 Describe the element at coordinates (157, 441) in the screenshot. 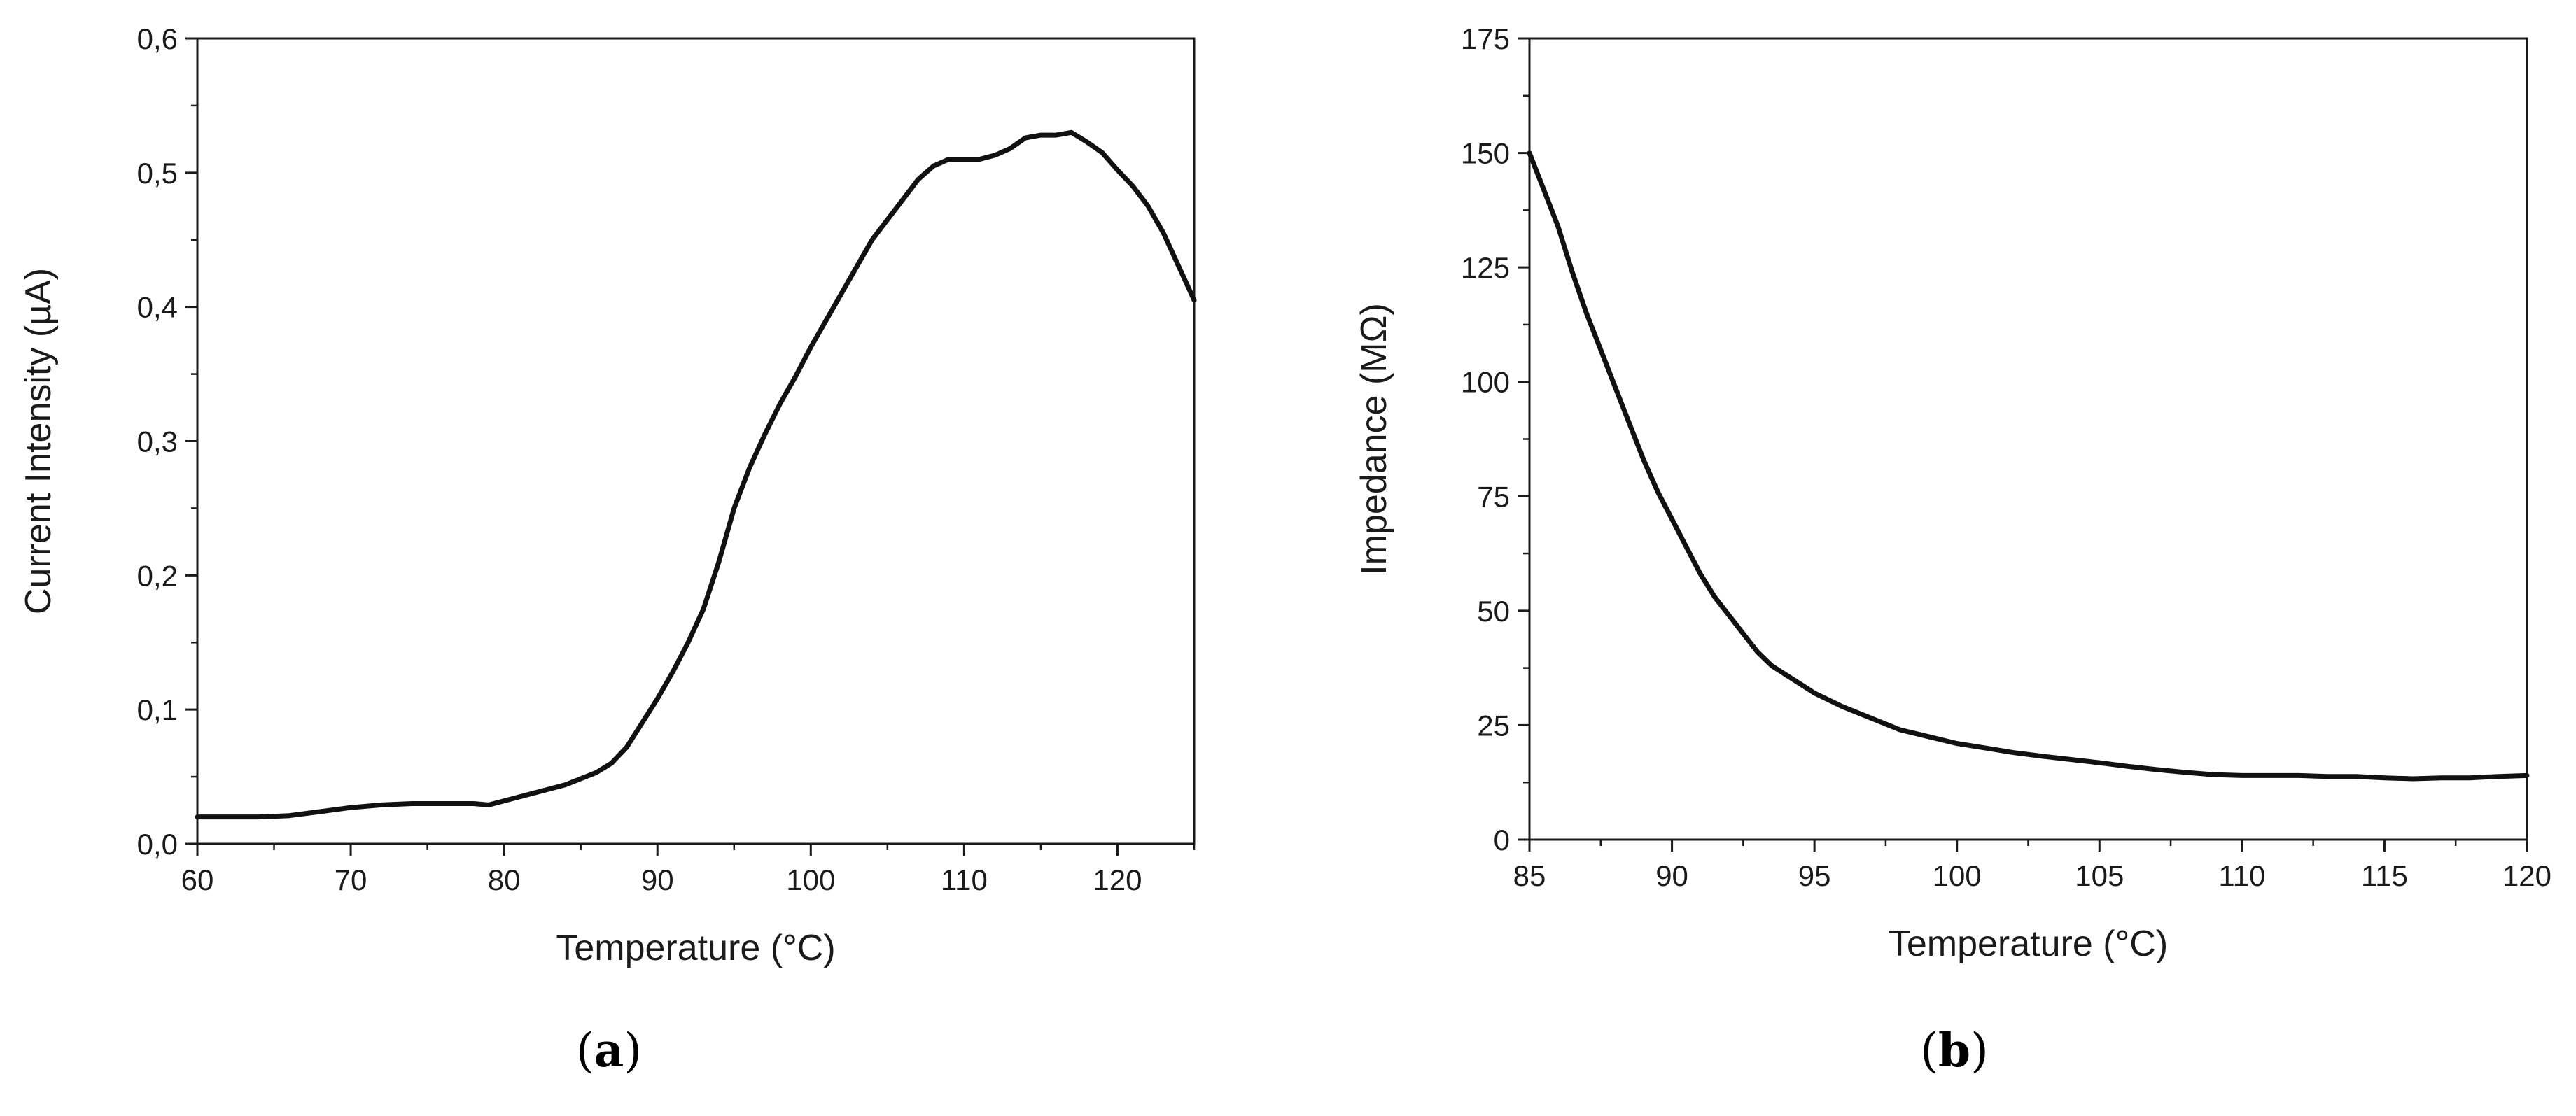

I see `y-tick-label: 0,3` at that location.